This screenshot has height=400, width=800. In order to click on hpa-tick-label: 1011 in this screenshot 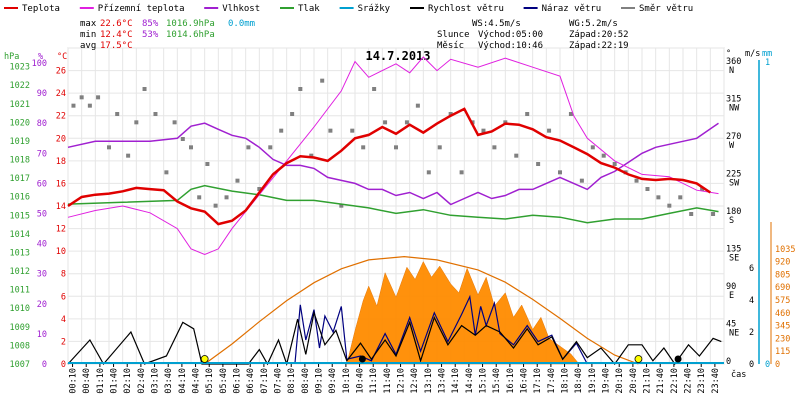, I will do `click(20, 291)`.